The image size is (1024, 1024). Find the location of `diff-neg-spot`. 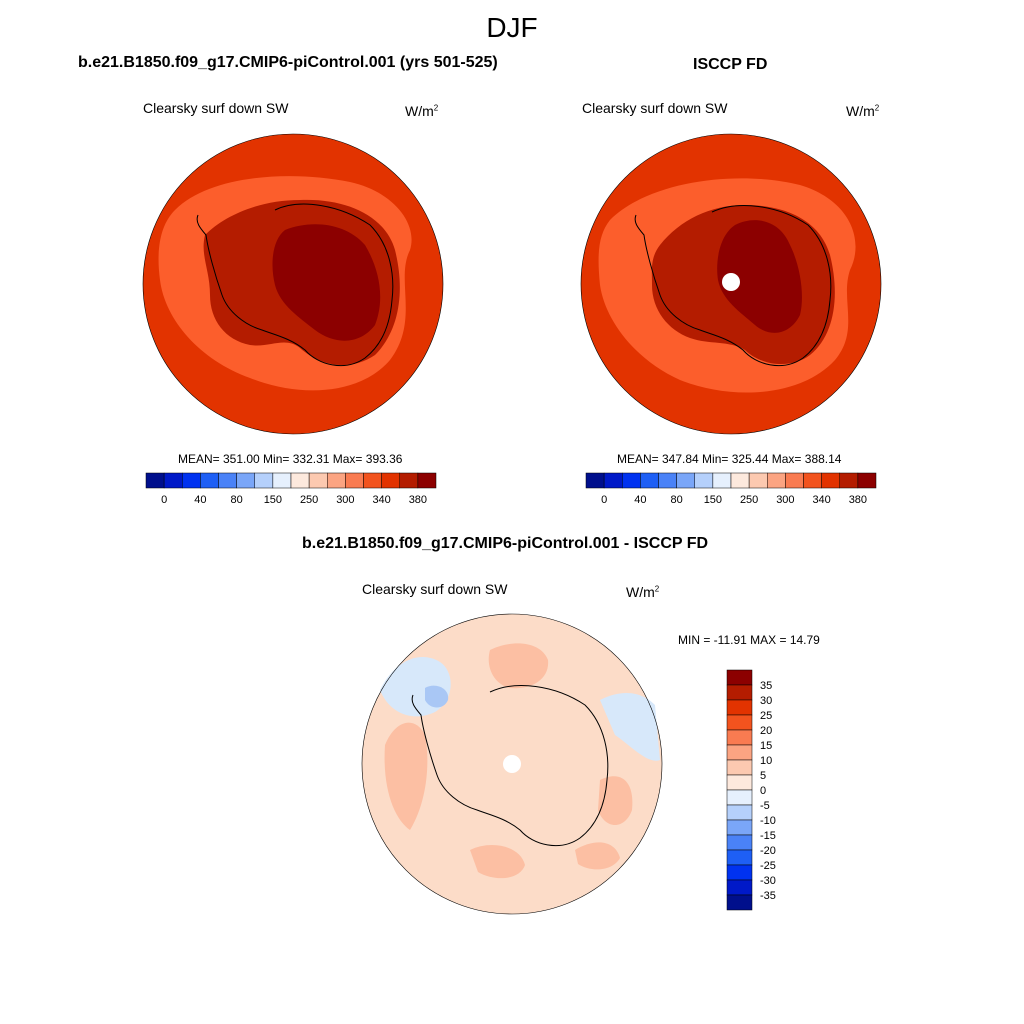

diff-neg-spot is located at coordinates (437, 696).